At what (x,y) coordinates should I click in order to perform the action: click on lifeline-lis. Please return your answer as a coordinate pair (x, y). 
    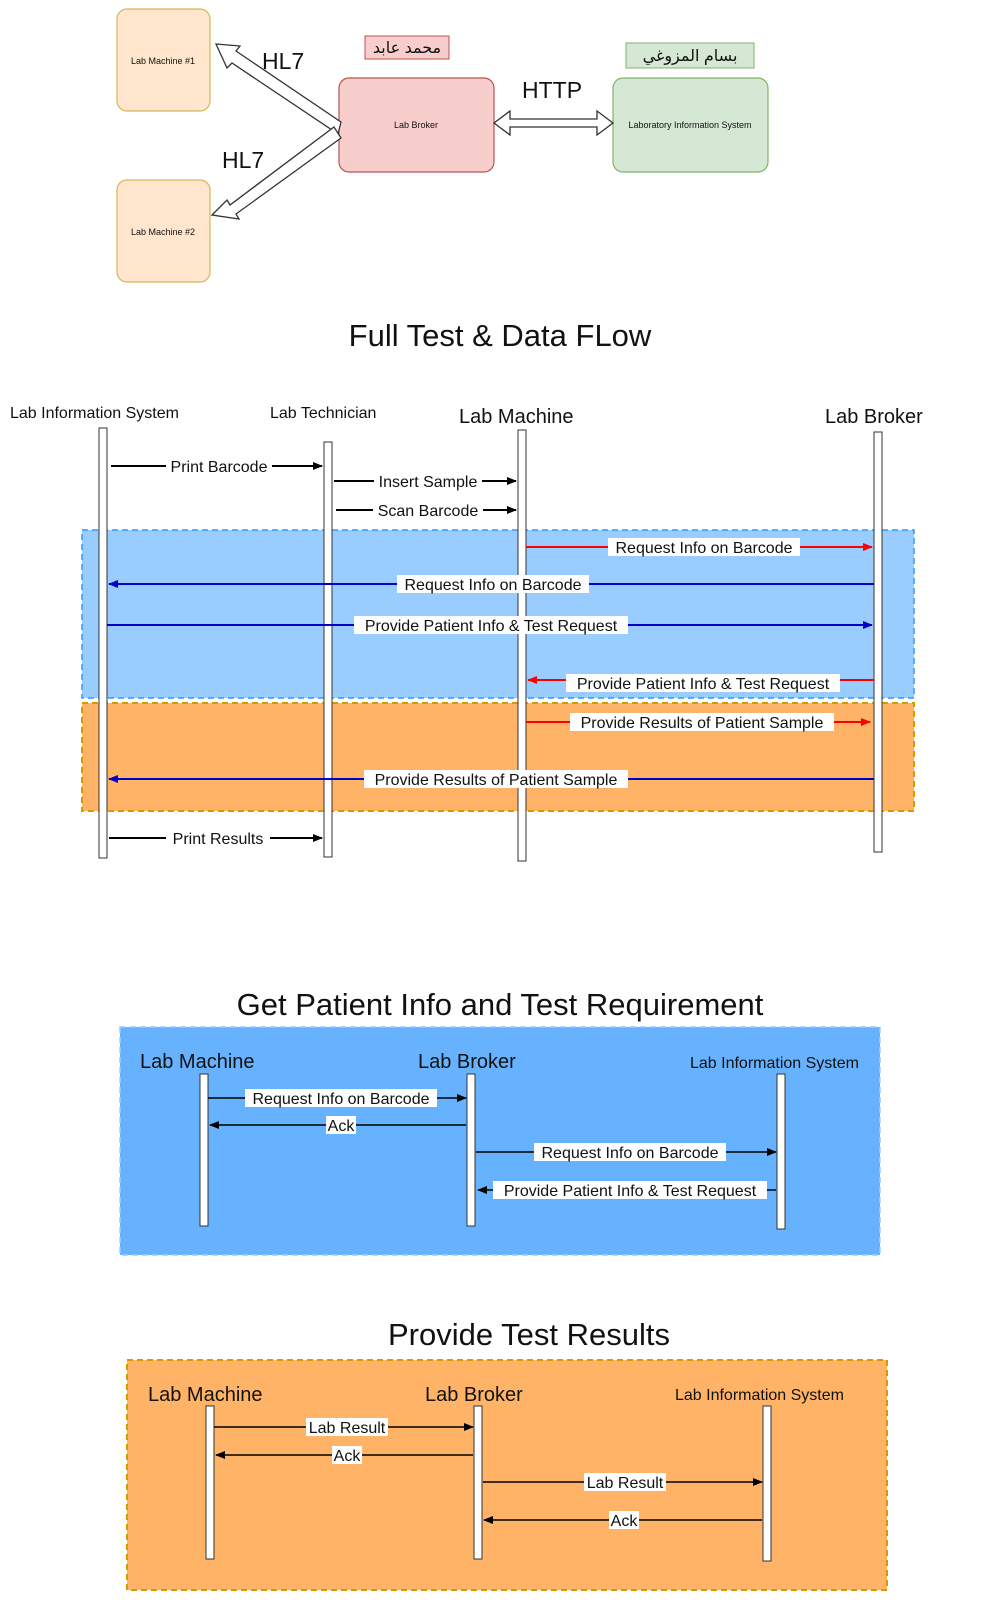
    Looking at the image, I should click on (103, 643).